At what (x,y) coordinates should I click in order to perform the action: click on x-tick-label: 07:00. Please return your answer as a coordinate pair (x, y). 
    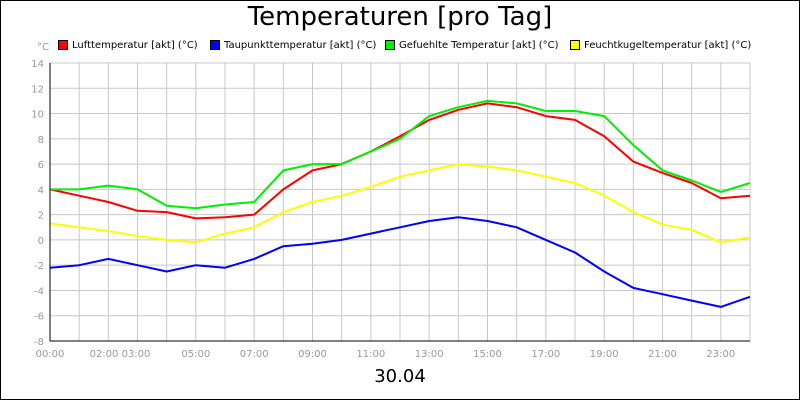
    Looking at the image, I should click on (254, 354).